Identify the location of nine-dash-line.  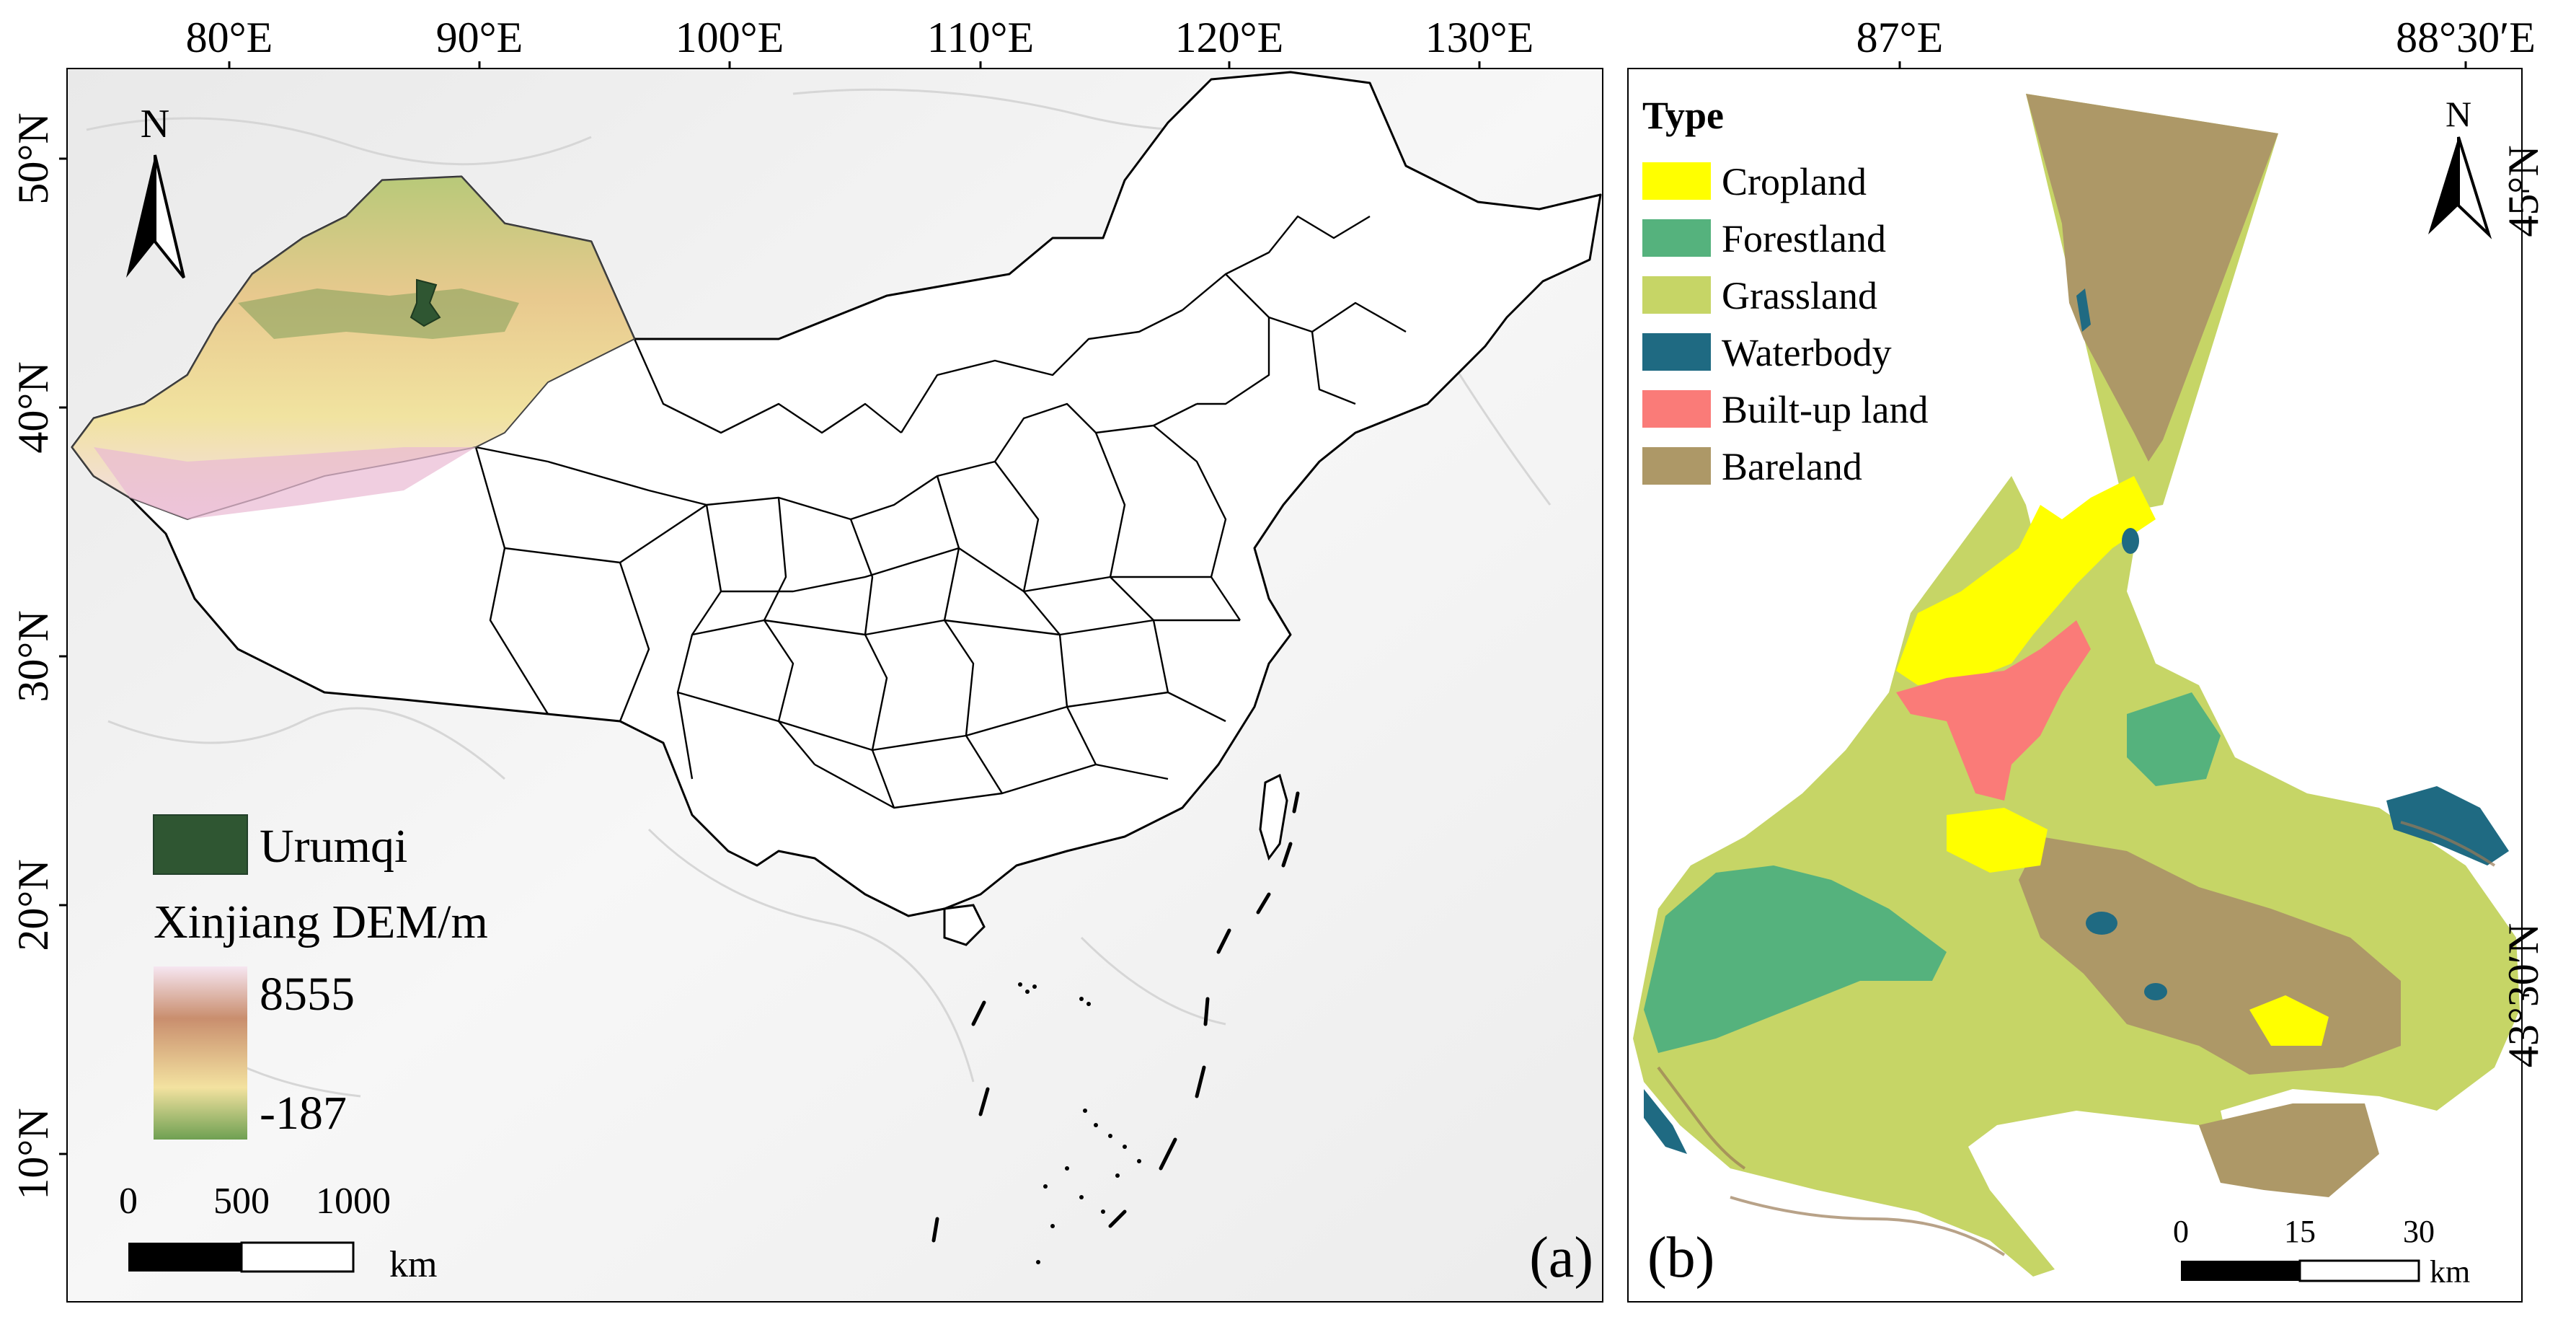
(1115, 1017).